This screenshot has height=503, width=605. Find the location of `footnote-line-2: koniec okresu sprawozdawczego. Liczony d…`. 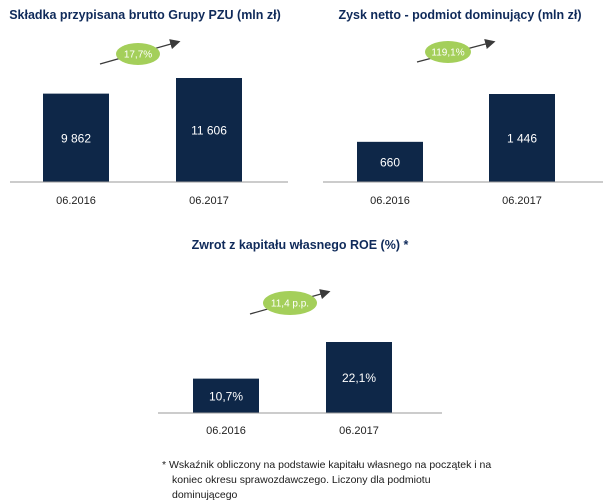

footnote-line-2: koniec okresu sprawozdawczego. Liczony d… is located at coordinates (301, 487).